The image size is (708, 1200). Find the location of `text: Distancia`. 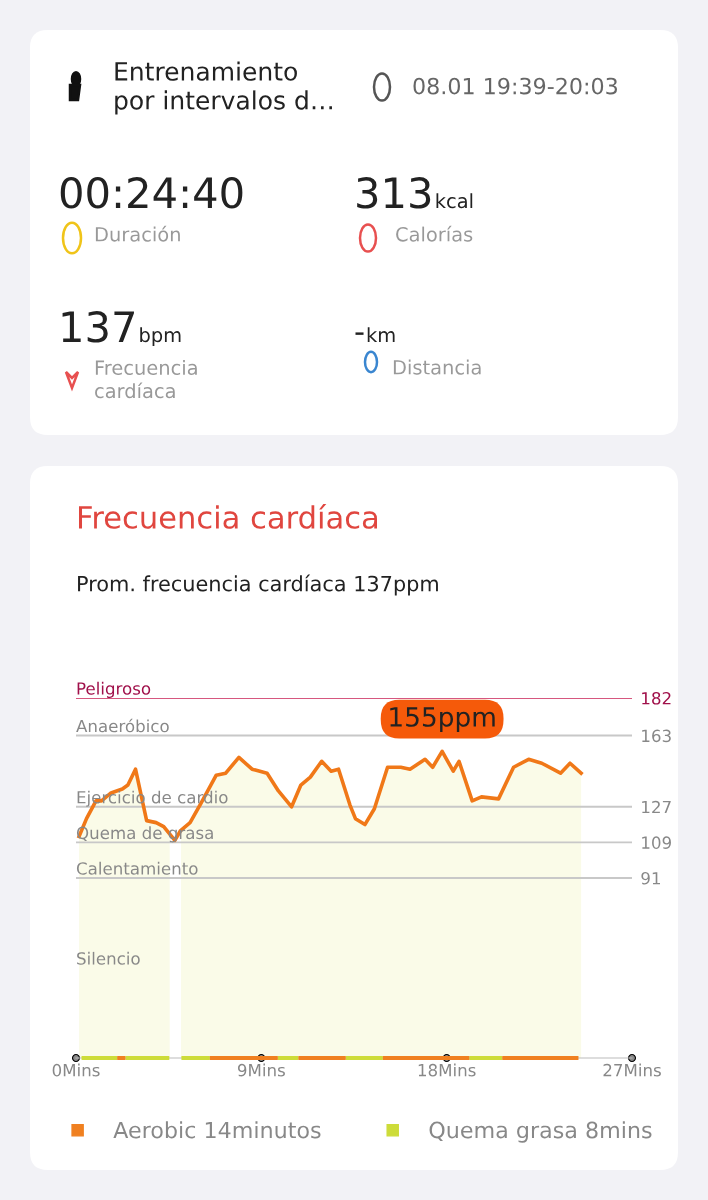

text: Distancia is located at coordinates (437, 367).